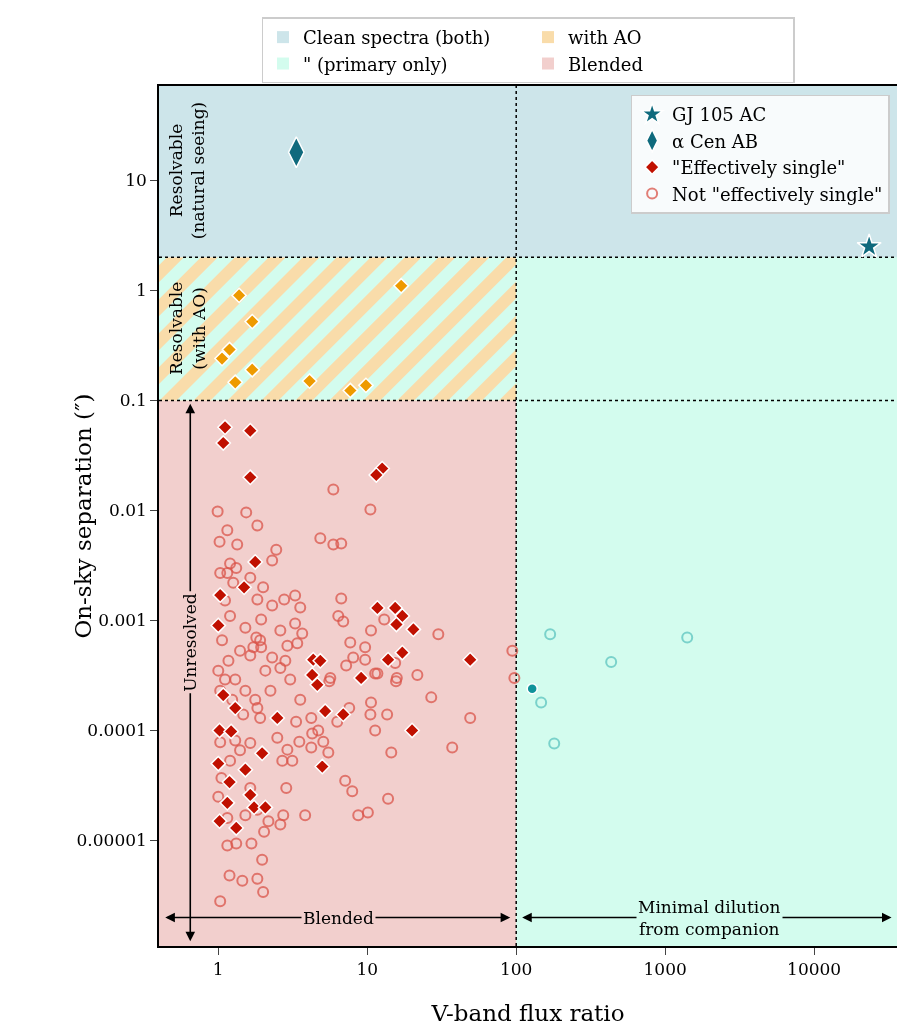 The height and width of the screenshot is (1026, 897). Describe the element at coordinates (759, 168) in the screenshot. I see `legend-label: "Effectively single"` at that location.